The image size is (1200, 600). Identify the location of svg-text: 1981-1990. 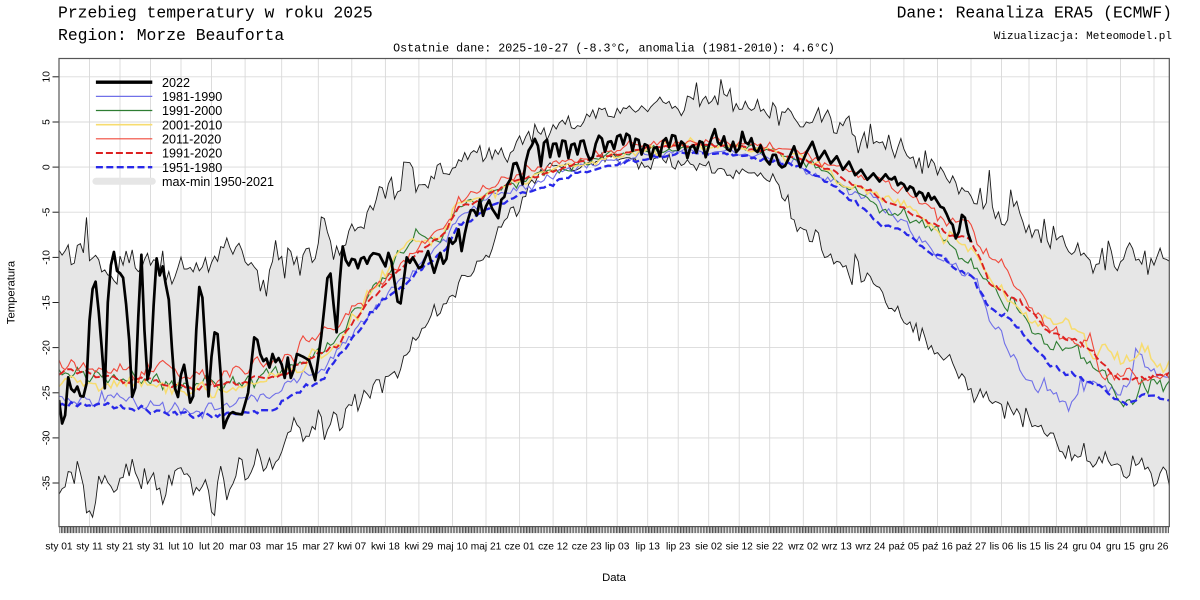
(192, 97).